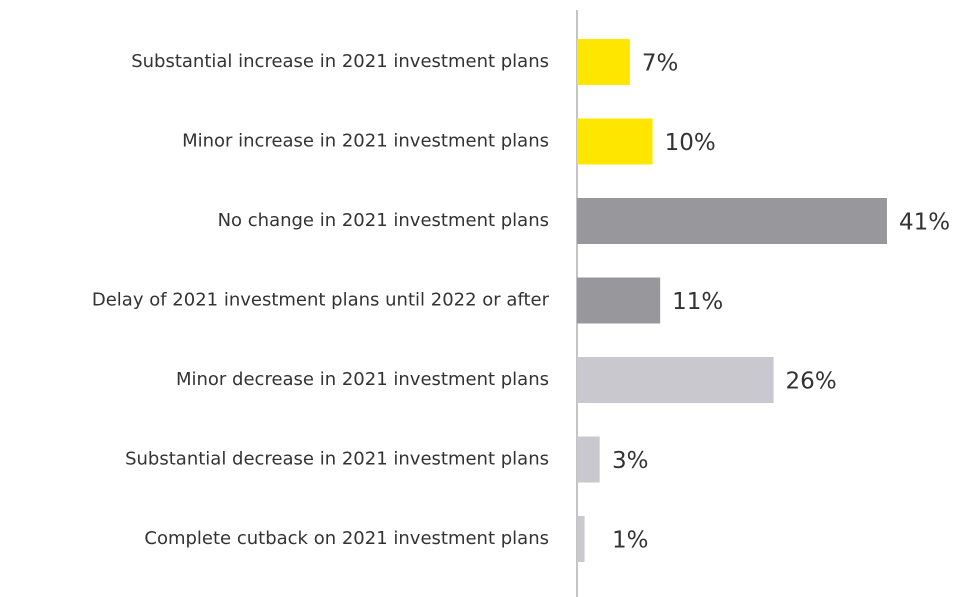  What do you see at coordinates (365, 141) in the screenshot?
I see `category-label: Minor increase in 2021 investment plans` at bounding box center [365, 141].